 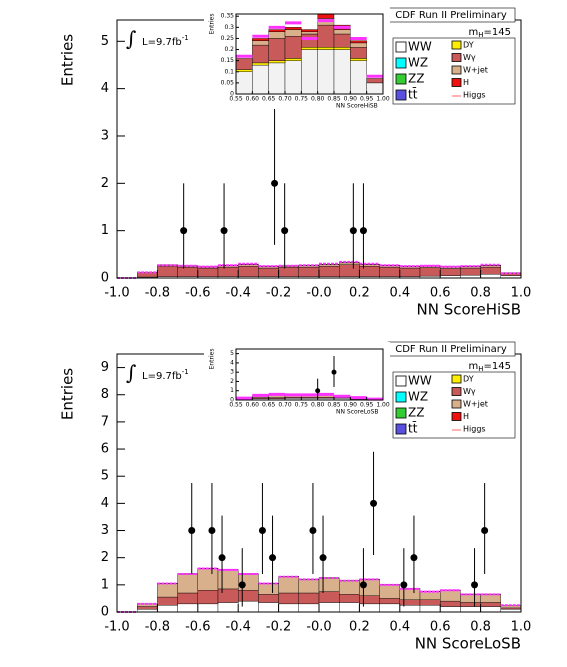 What do you see at coordinates (359, 293) in the screenshot?
I see `x-tick-label: 0.2` at bounding box center [359, 293].